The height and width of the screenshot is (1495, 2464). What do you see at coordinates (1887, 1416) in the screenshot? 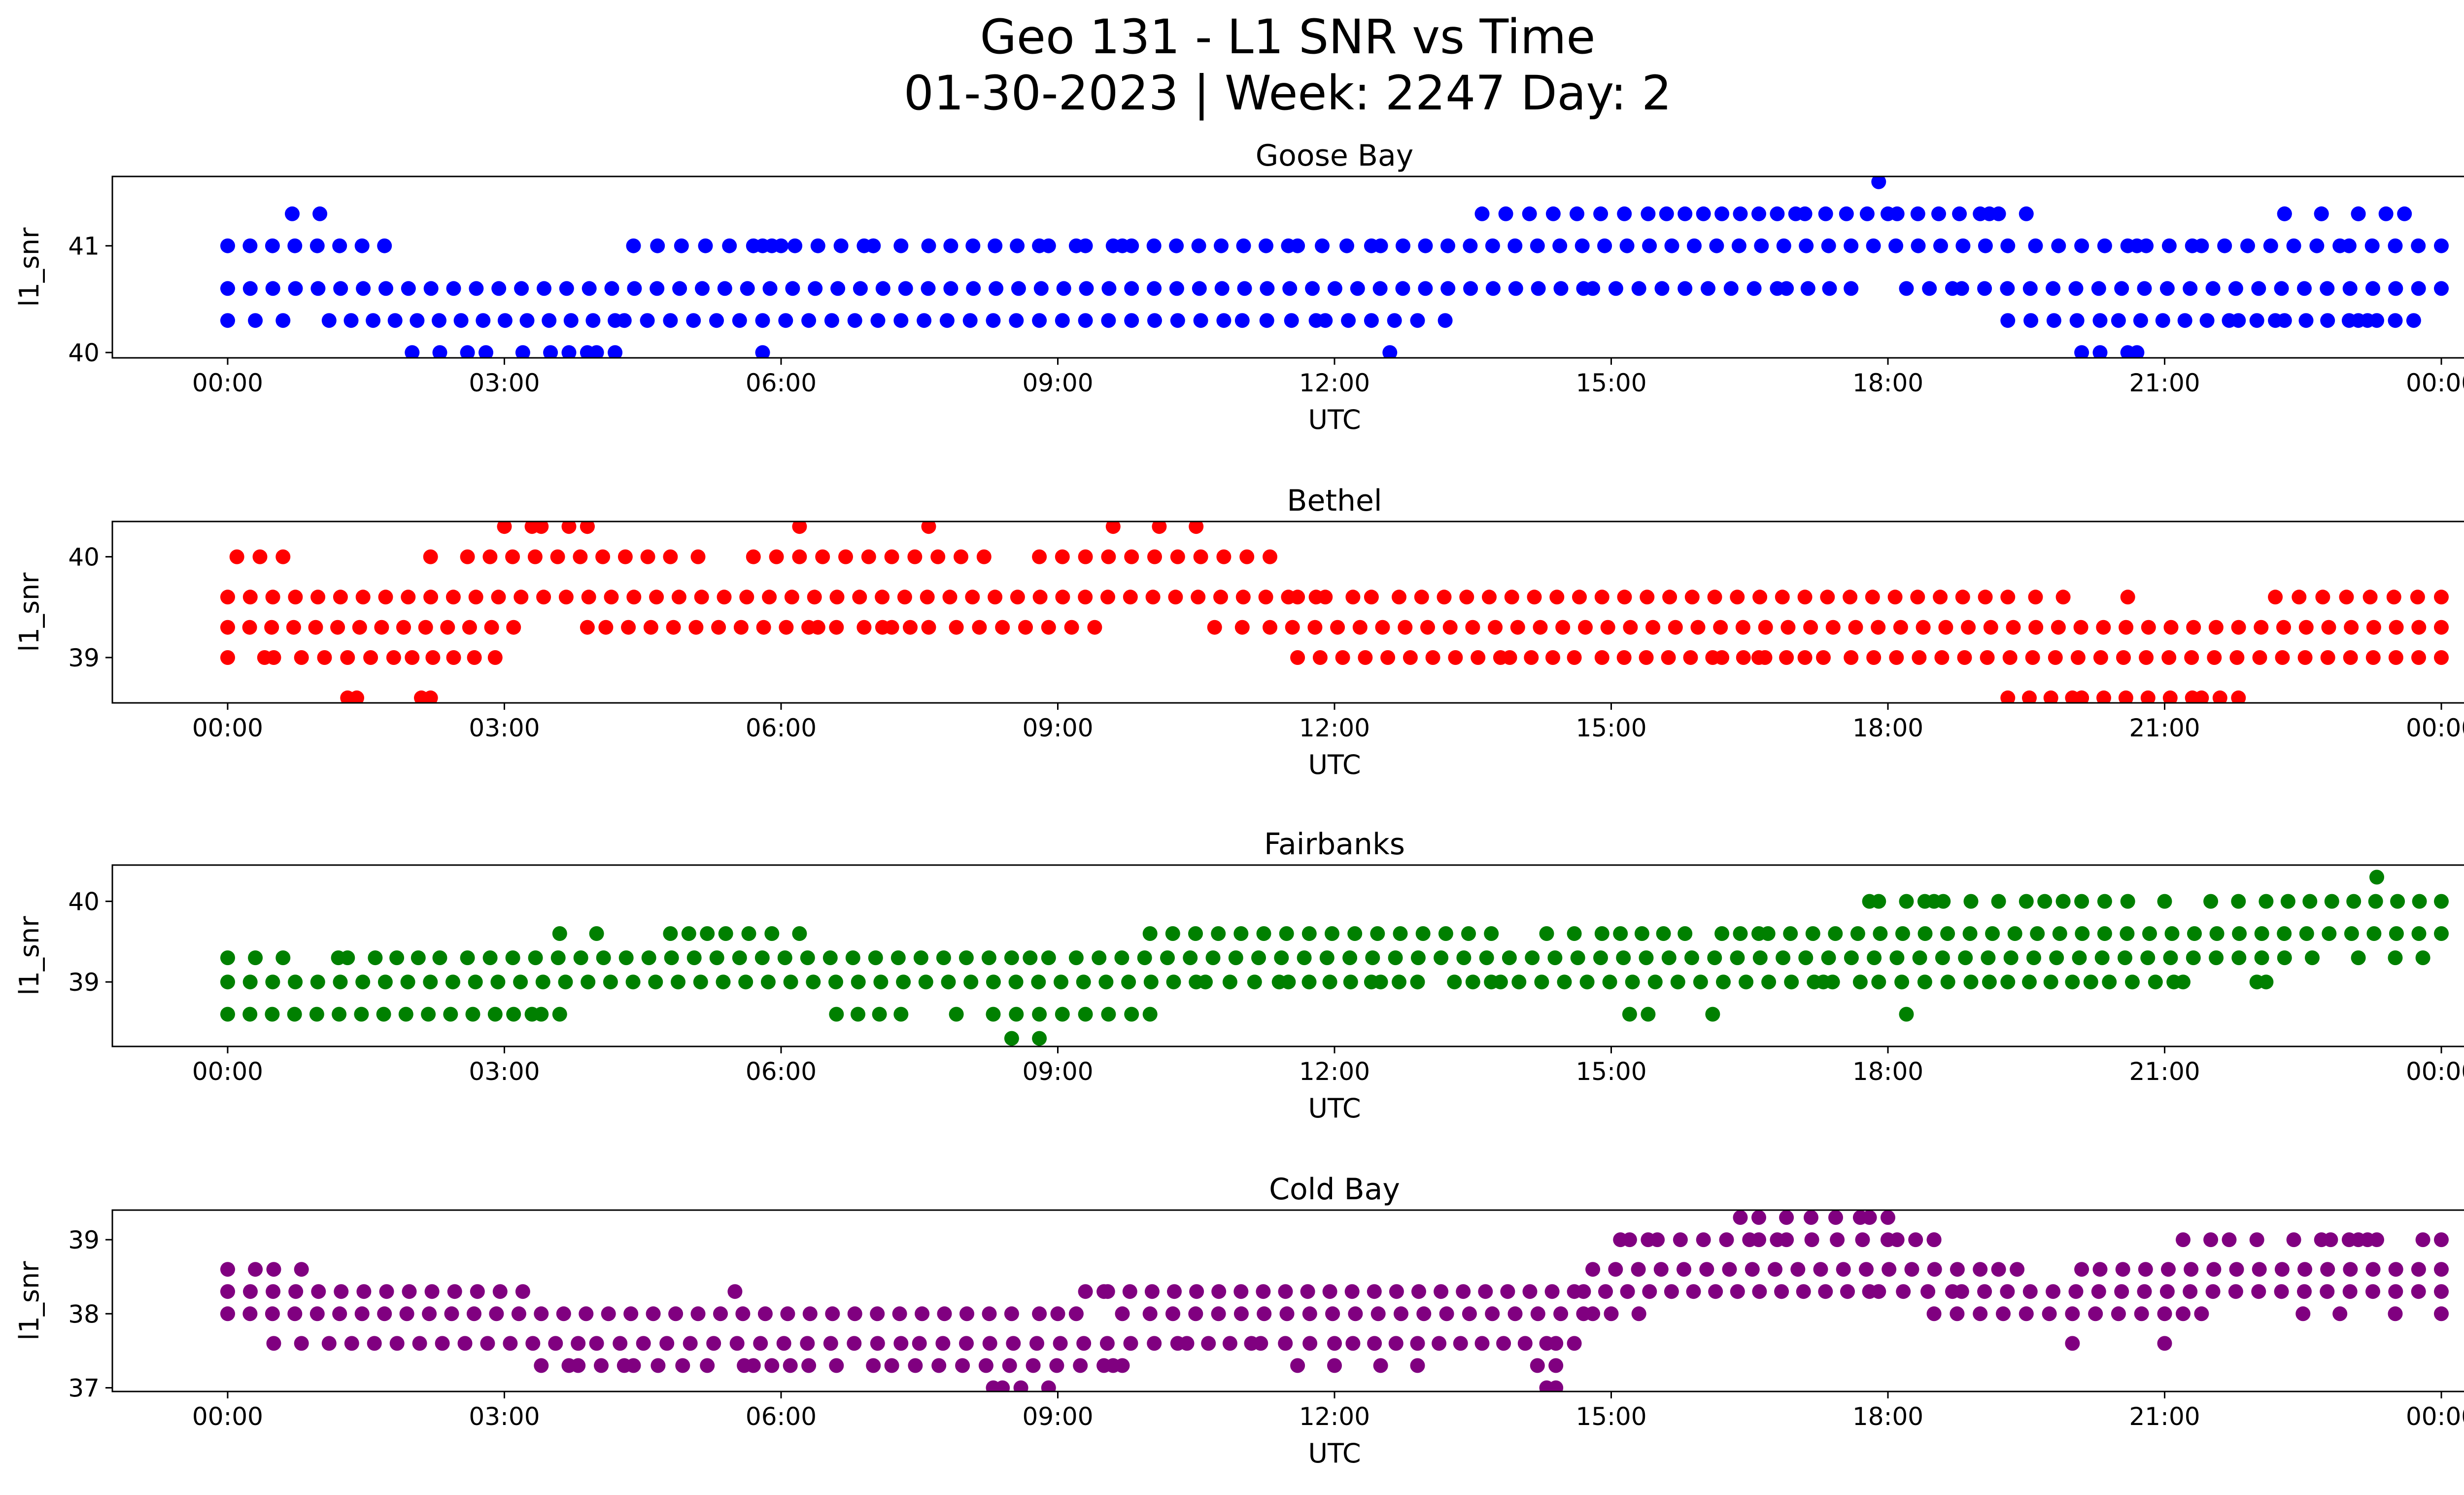
I see `x-tick-label: 18:00` at bounding box center [1887, 1416].